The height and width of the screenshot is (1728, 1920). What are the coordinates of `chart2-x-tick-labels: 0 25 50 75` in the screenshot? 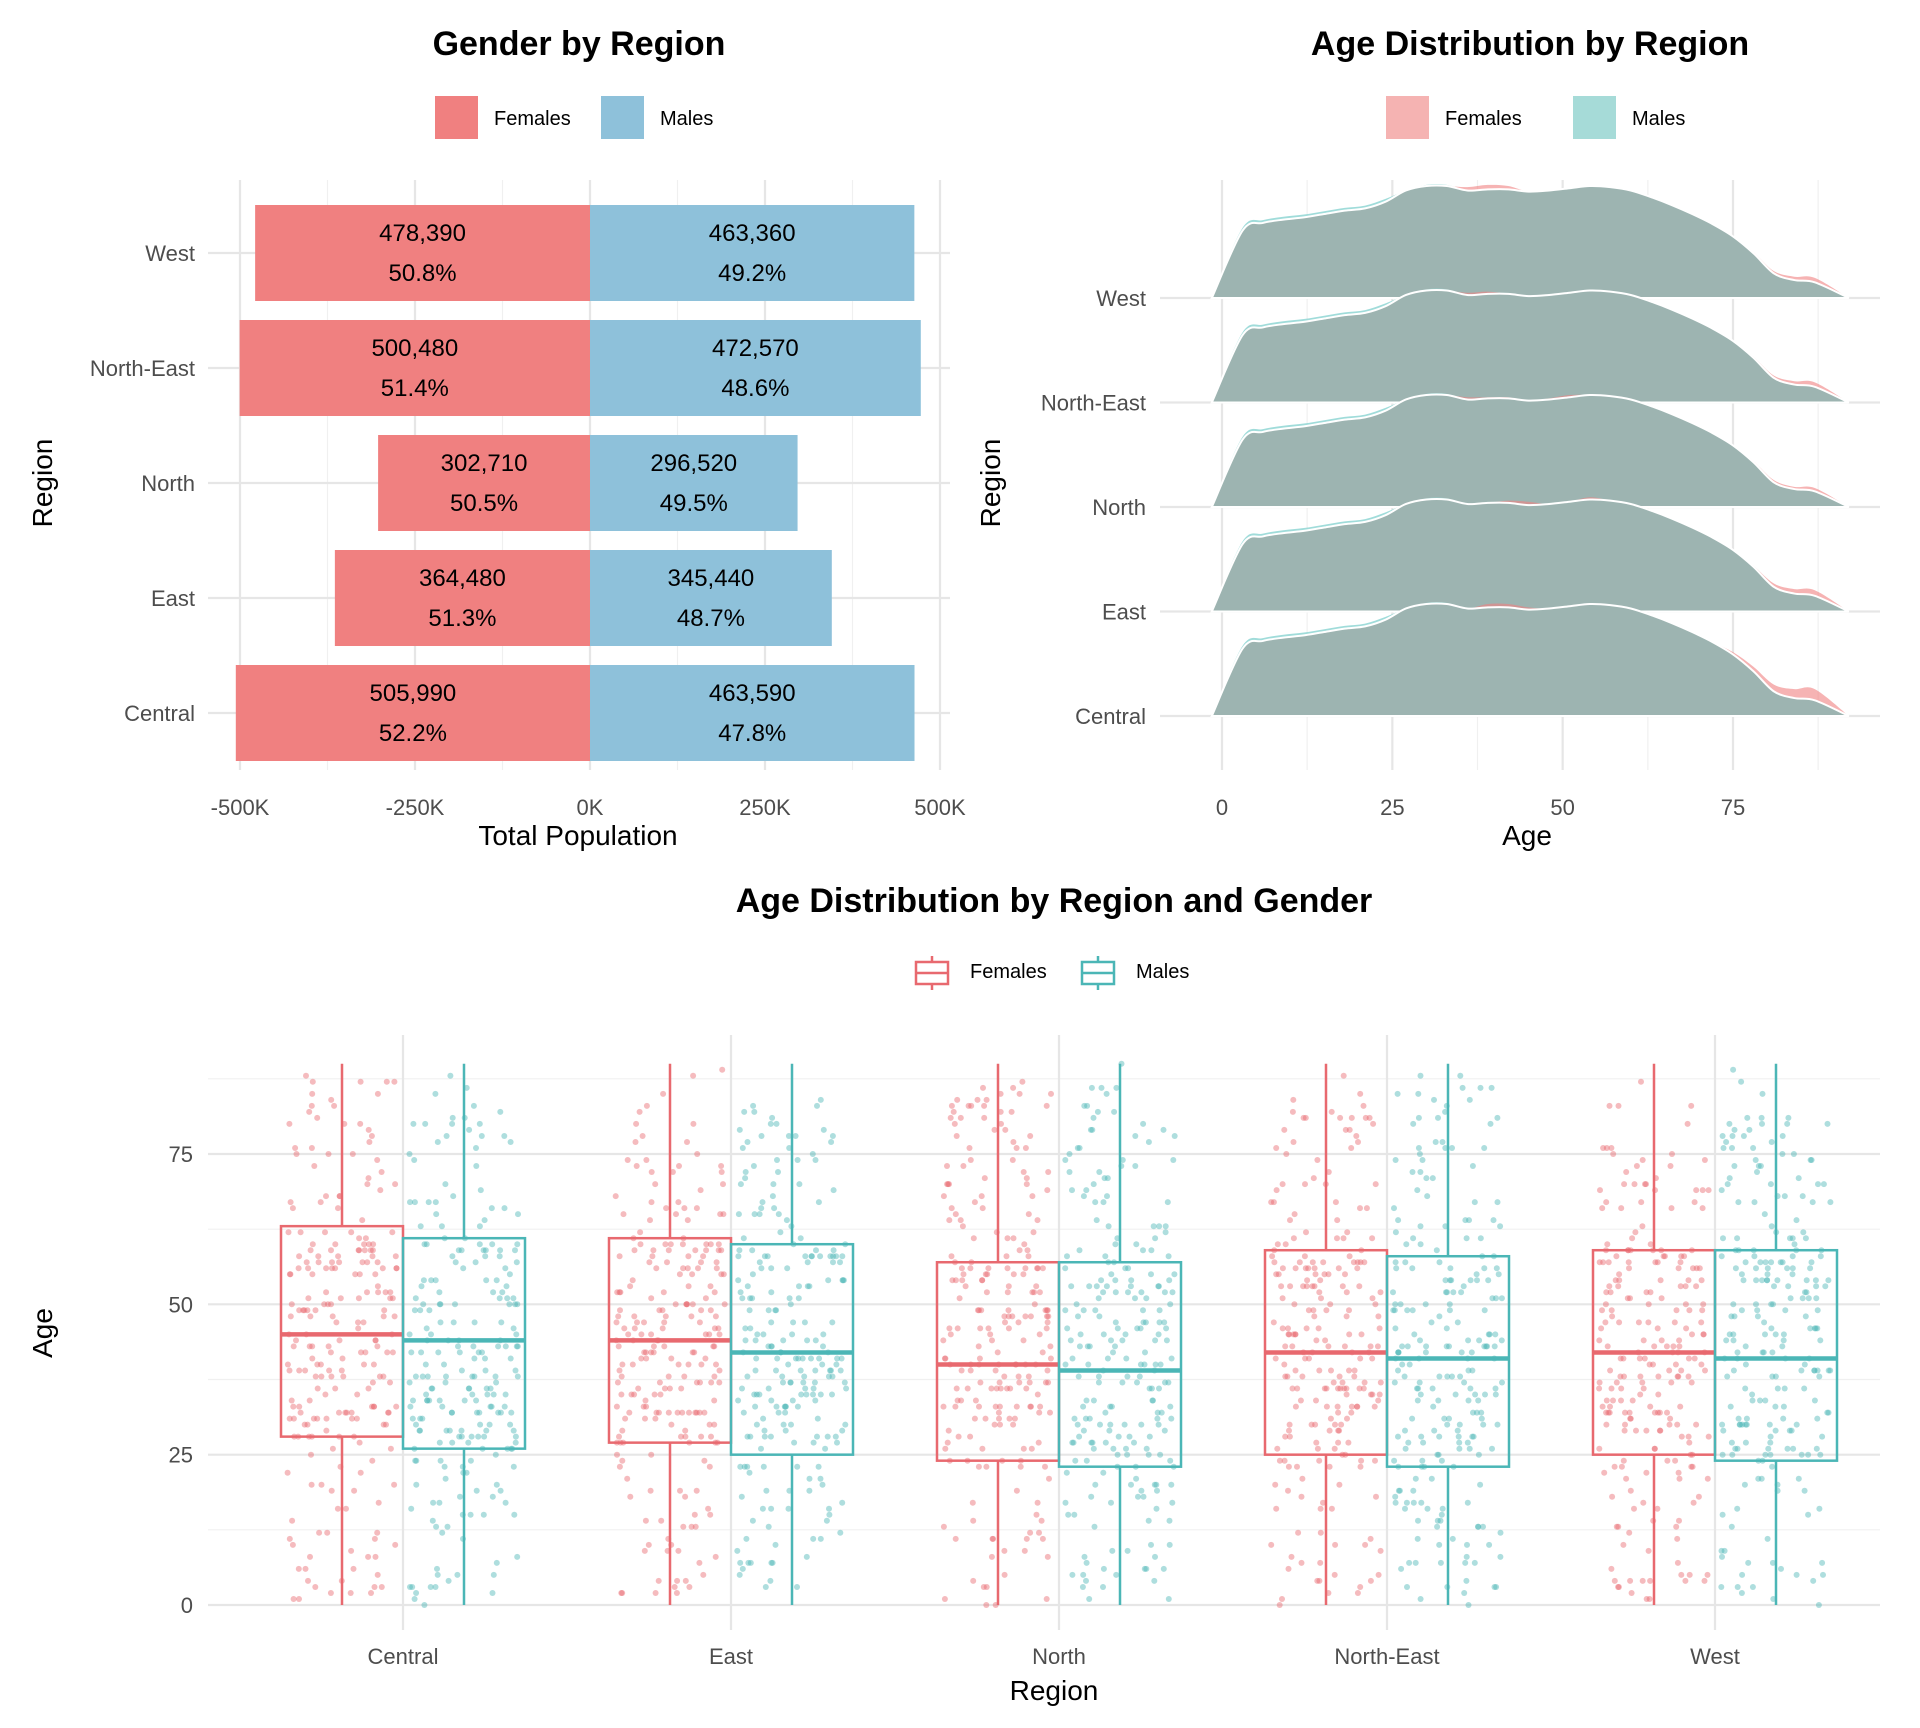 It's located at (1480, 807).